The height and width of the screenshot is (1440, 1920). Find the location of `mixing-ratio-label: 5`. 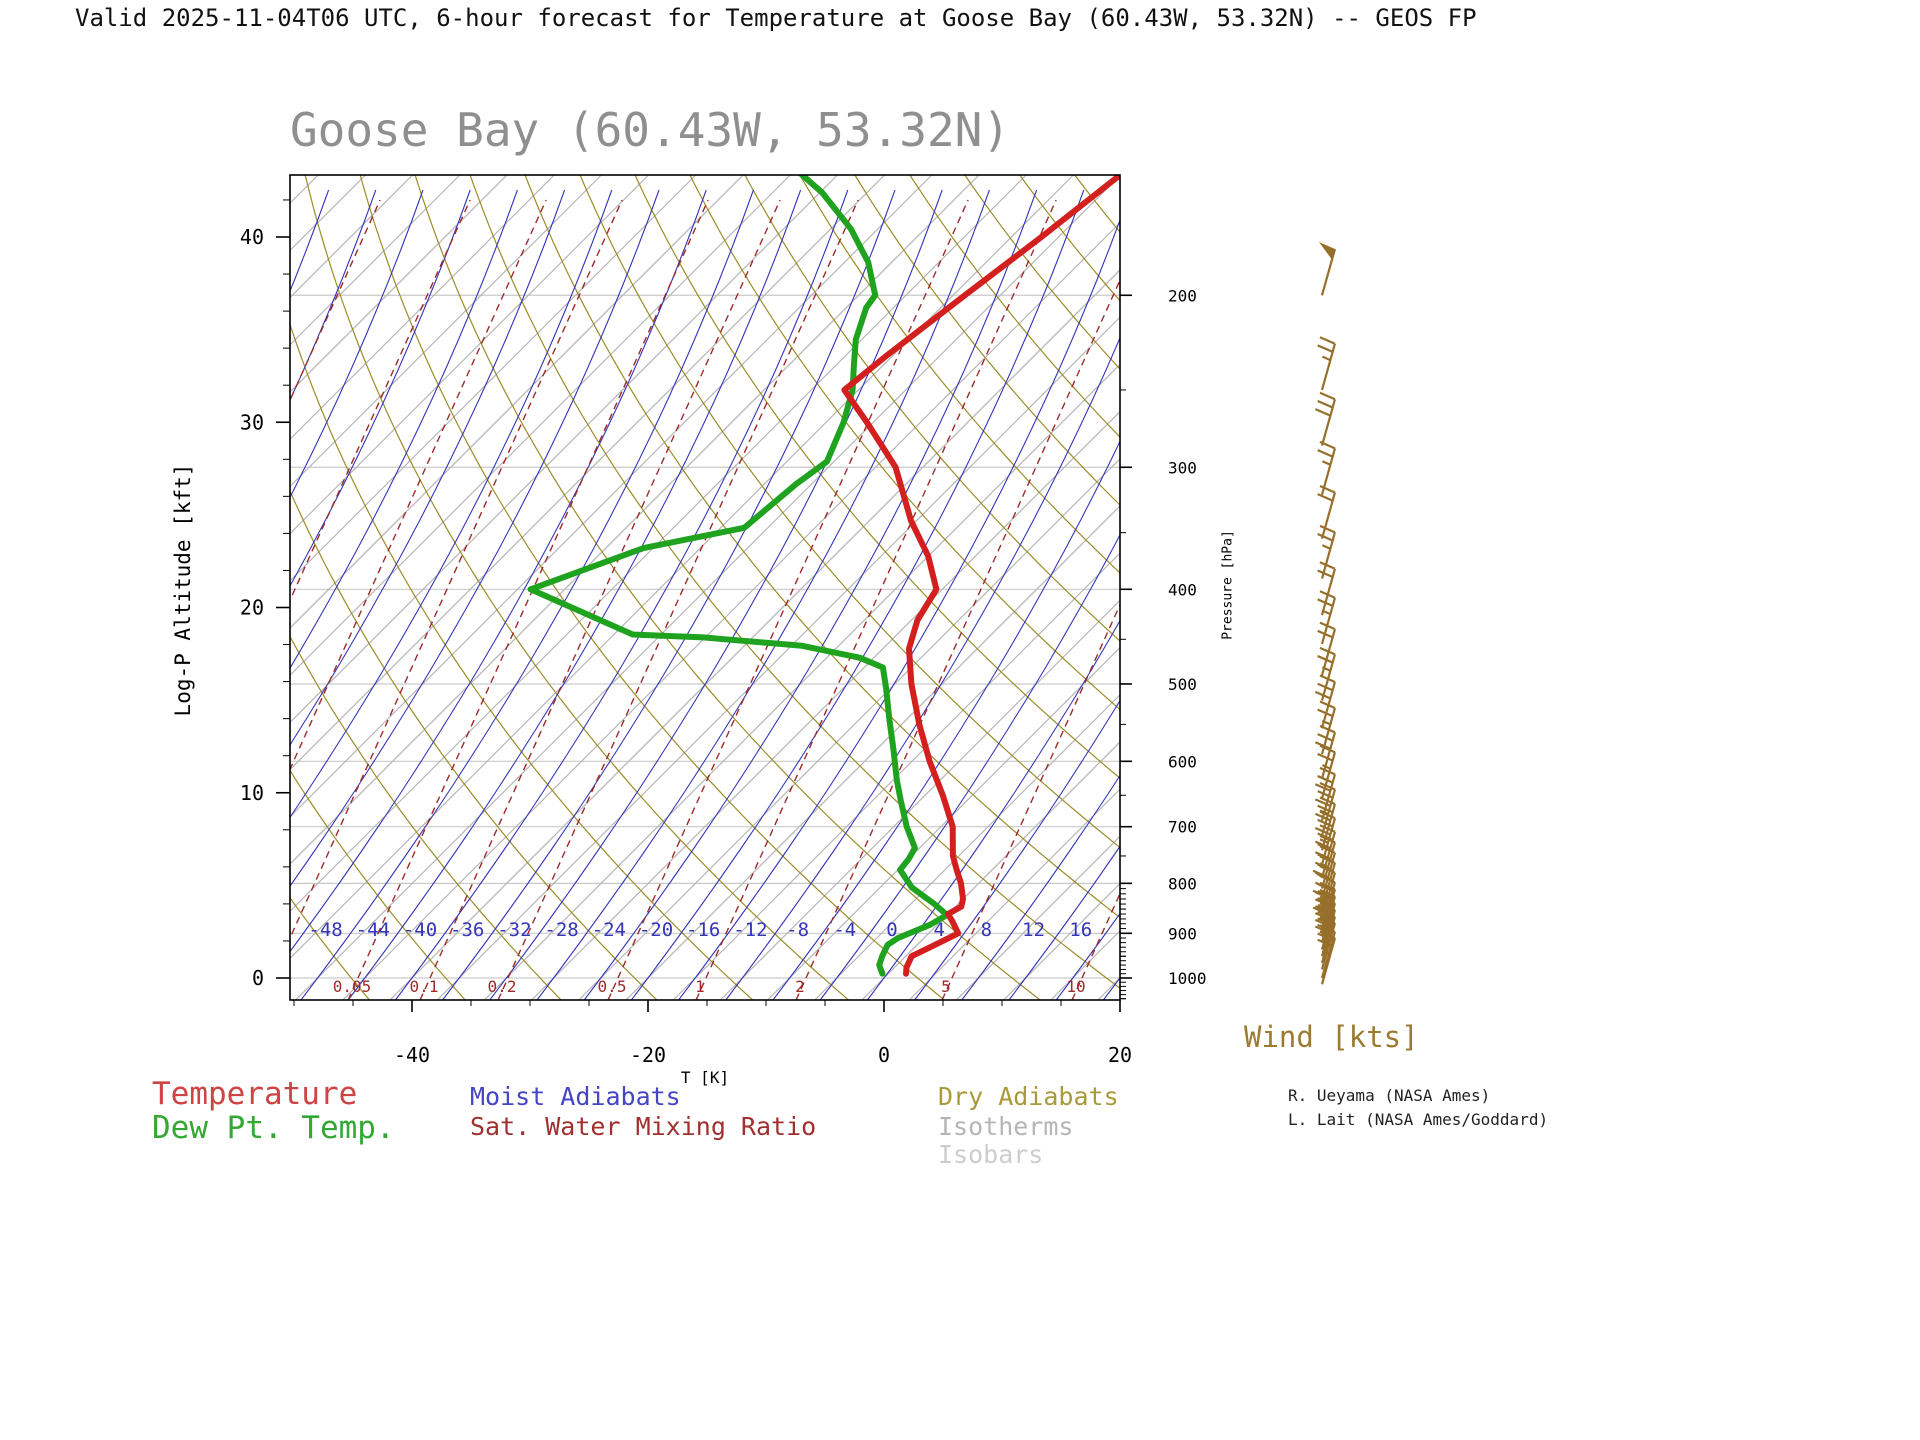

mixing-ratio-label: 5 is located at coordinates (946, 986).